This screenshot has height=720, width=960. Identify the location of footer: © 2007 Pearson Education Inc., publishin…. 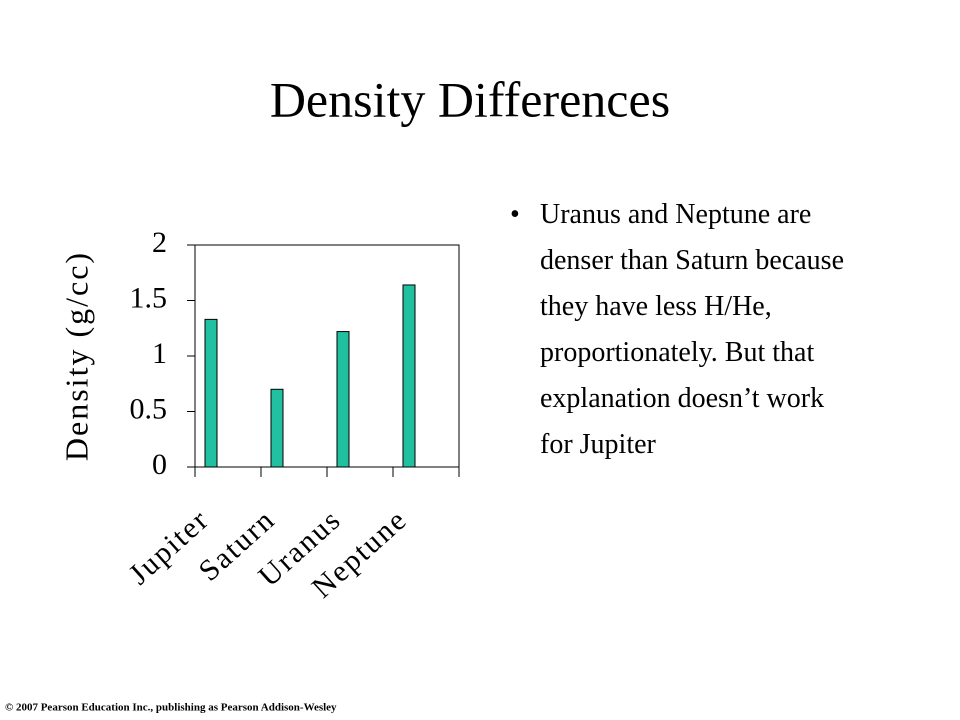
(171, 708).